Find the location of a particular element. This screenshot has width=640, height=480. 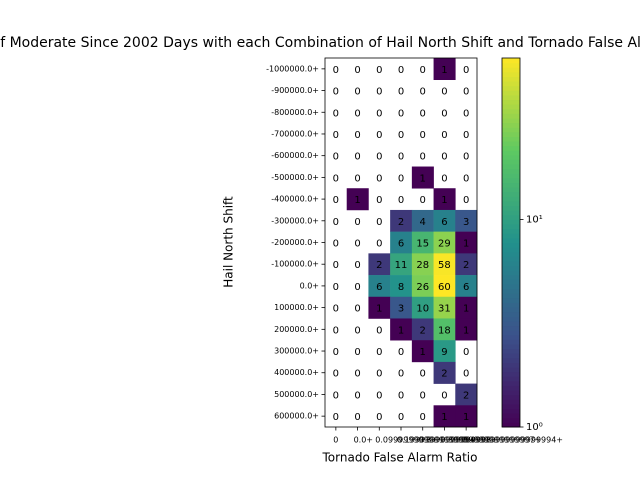

y-tick-label: -900000.0+ is located at coordinates (295, 90).